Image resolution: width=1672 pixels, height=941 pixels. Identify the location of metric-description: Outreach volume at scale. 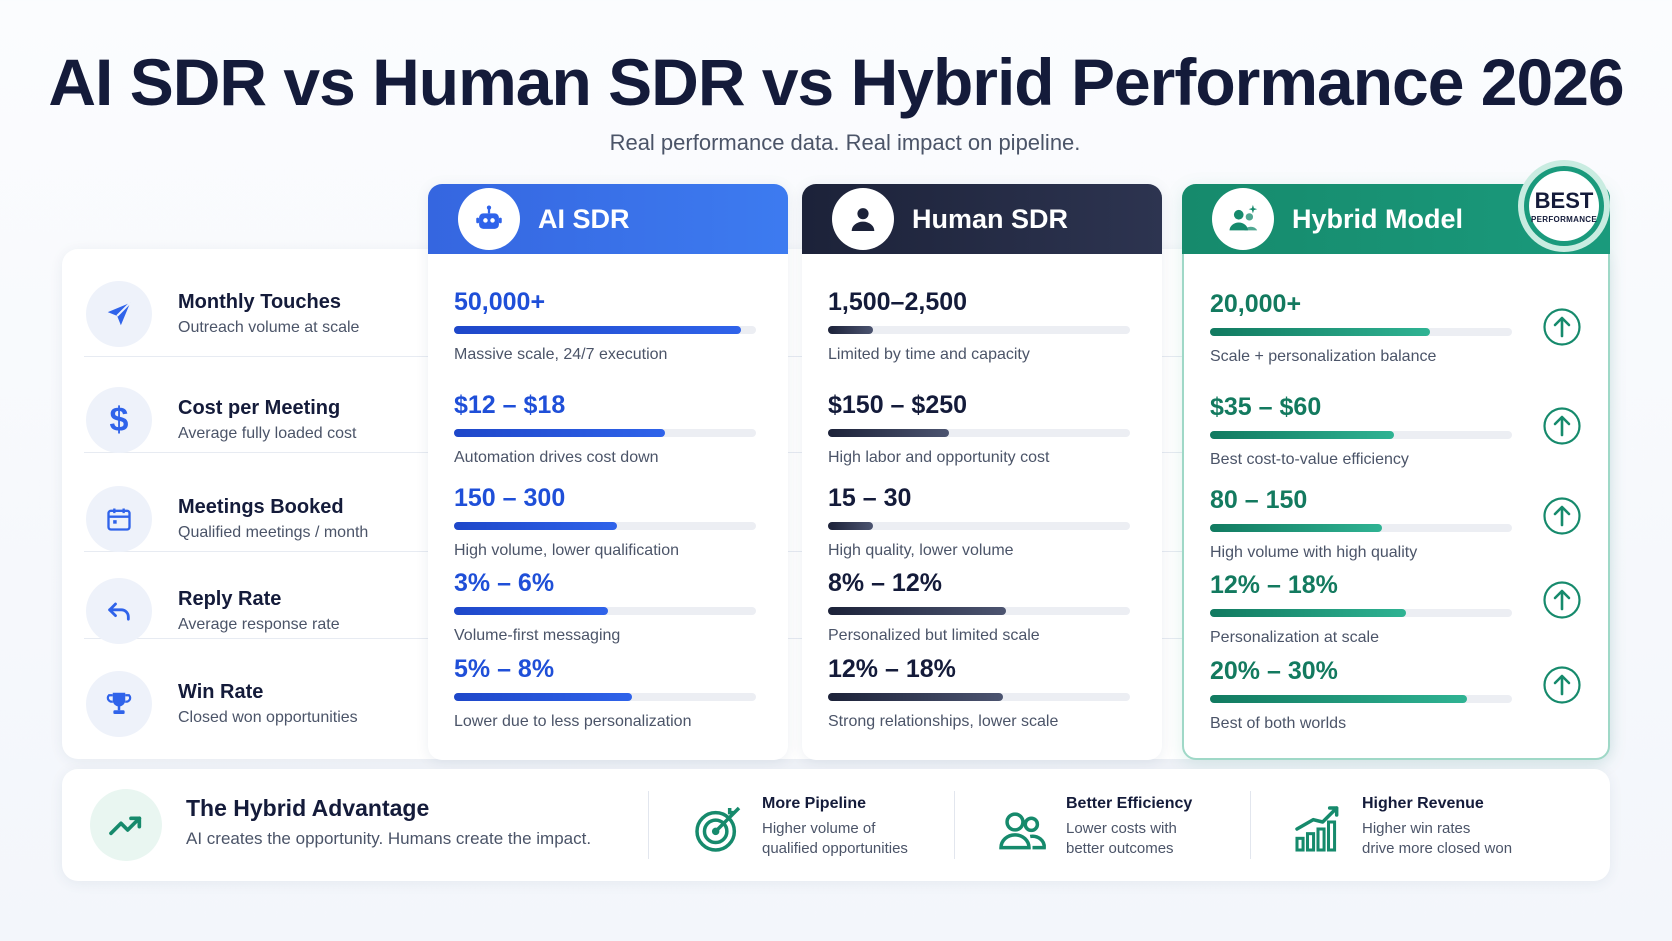
(269, 327).